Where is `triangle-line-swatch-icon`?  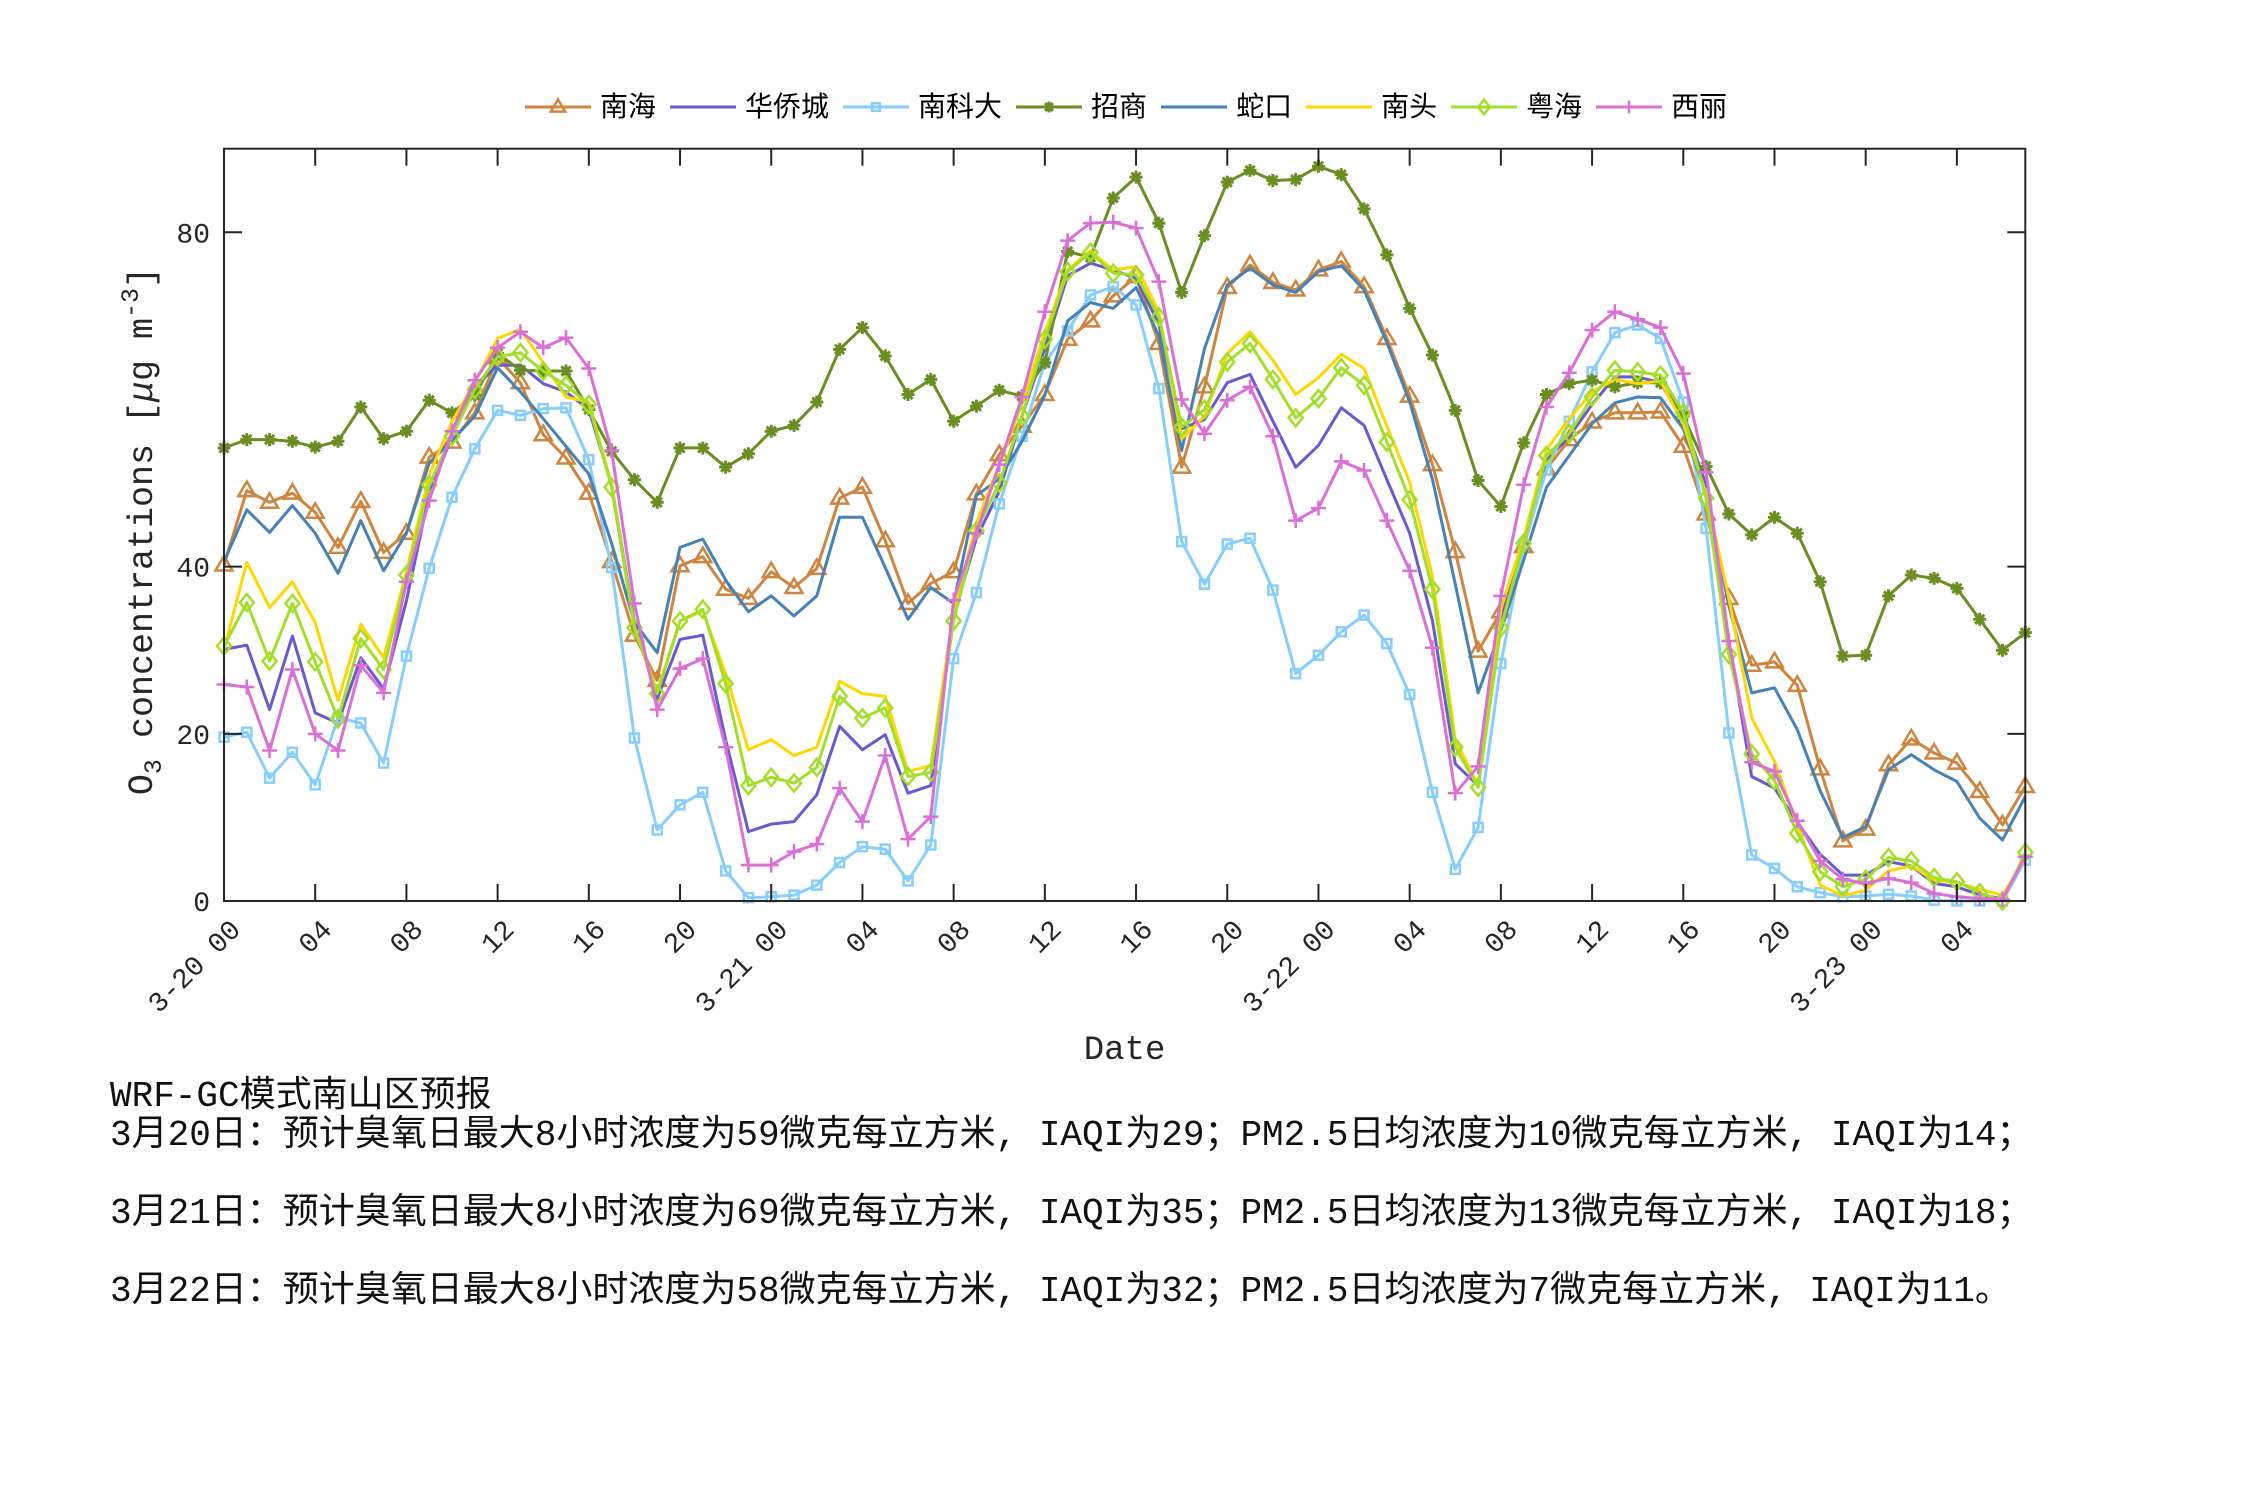
triangle-line-swatch-icon is located at coordinates (558, 104).